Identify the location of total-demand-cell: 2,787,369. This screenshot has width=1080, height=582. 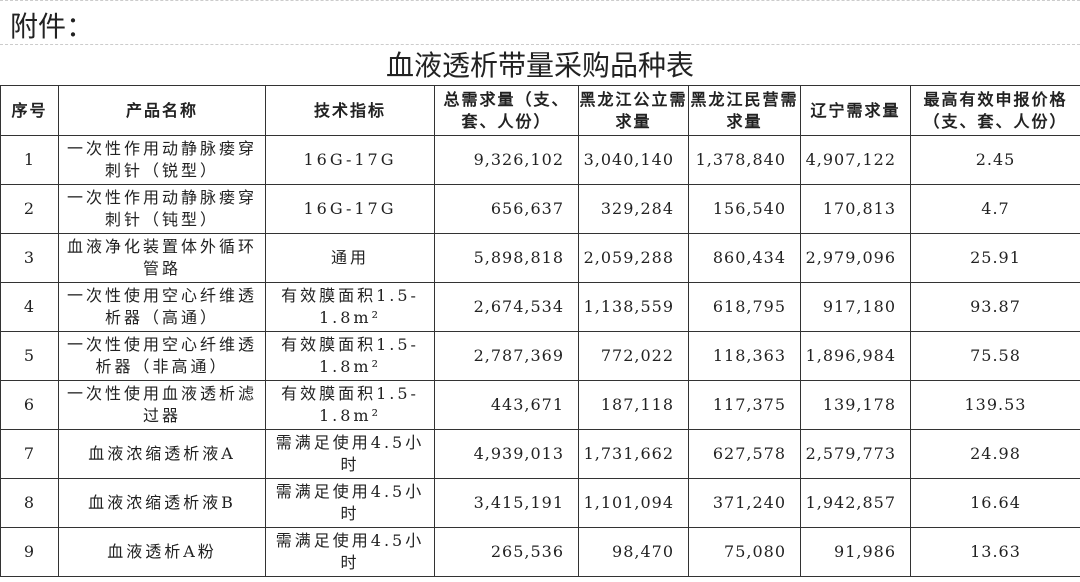
(506, 356).